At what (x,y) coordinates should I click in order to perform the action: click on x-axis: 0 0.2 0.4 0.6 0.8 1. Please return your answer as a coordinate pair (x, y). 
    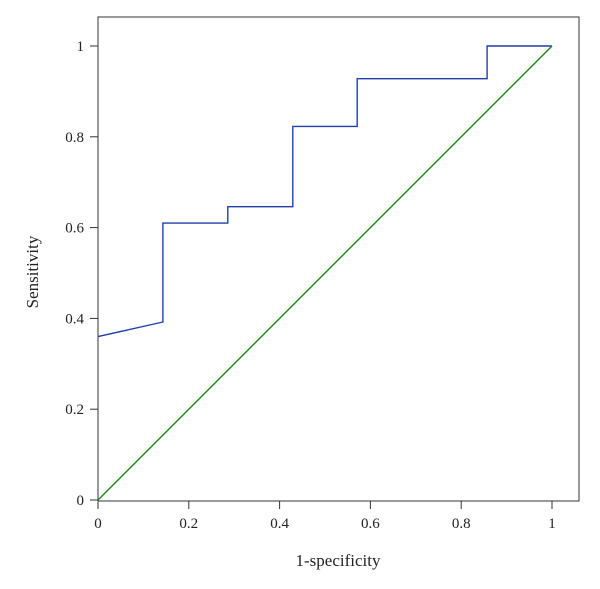
    Looking at the image, I should click on (325, 516).